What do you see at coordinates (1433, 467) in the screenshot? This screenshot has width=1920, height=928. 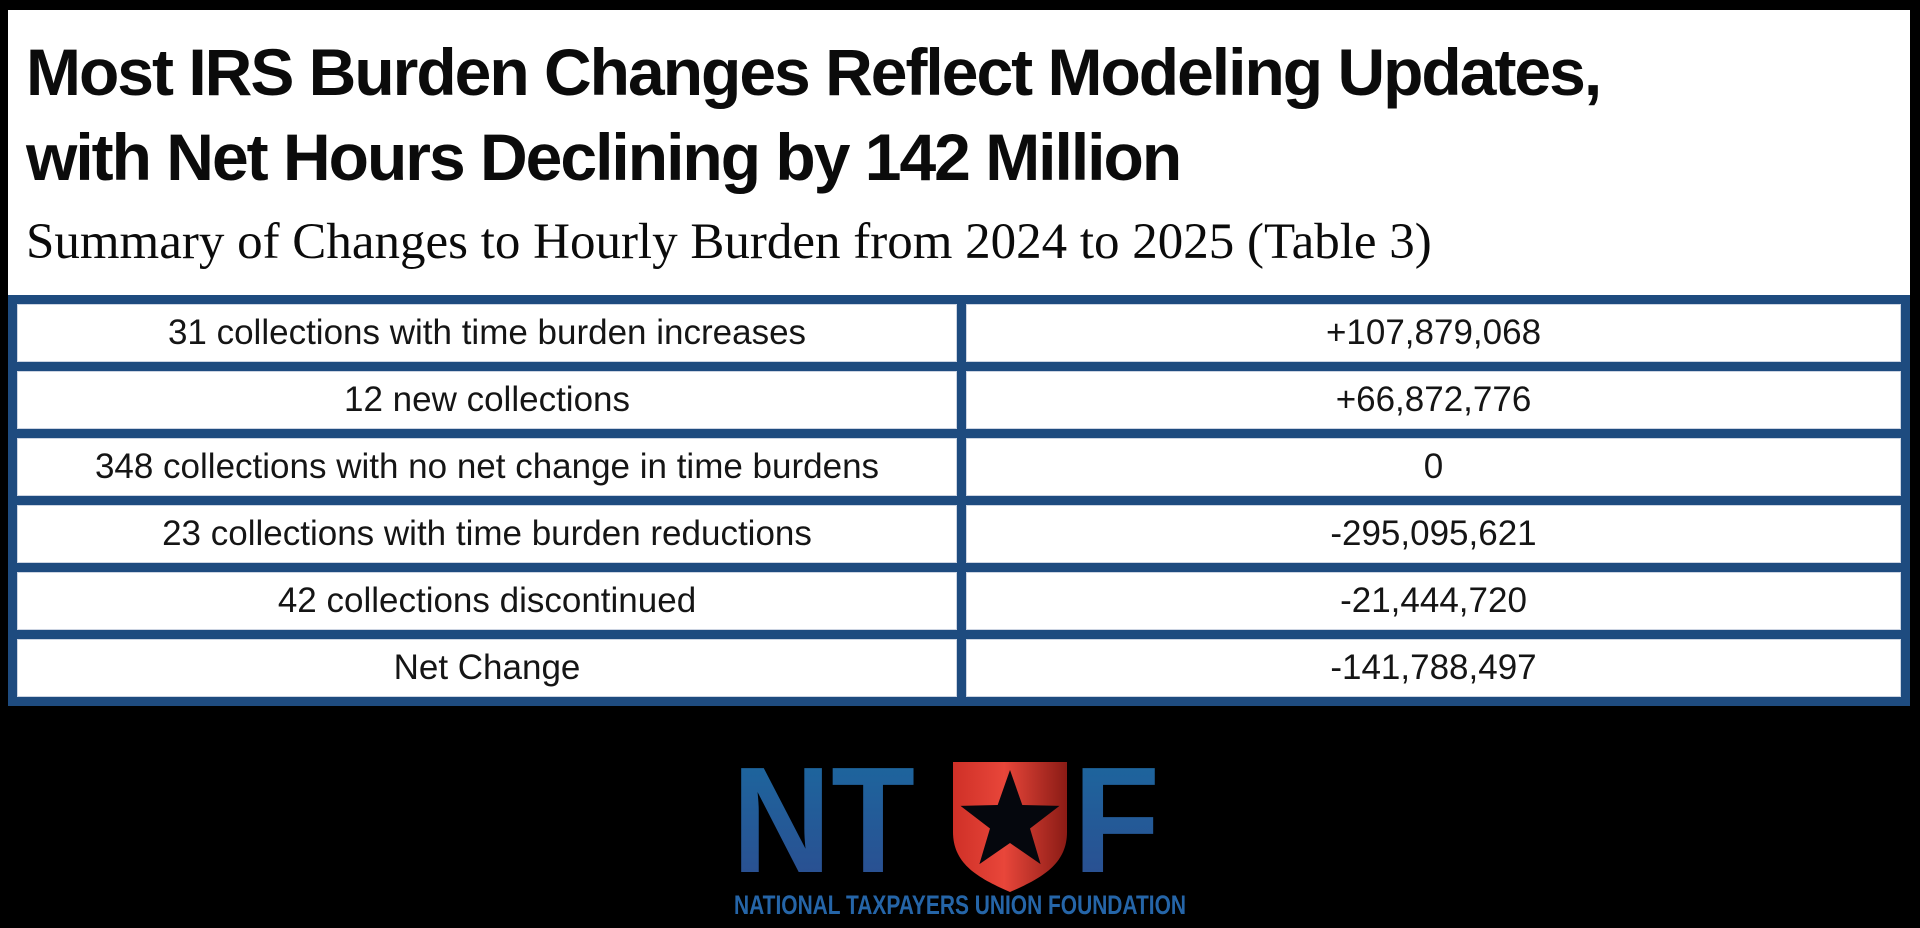 I see `table-row-value: 0` at bounding box center [1433, 467].